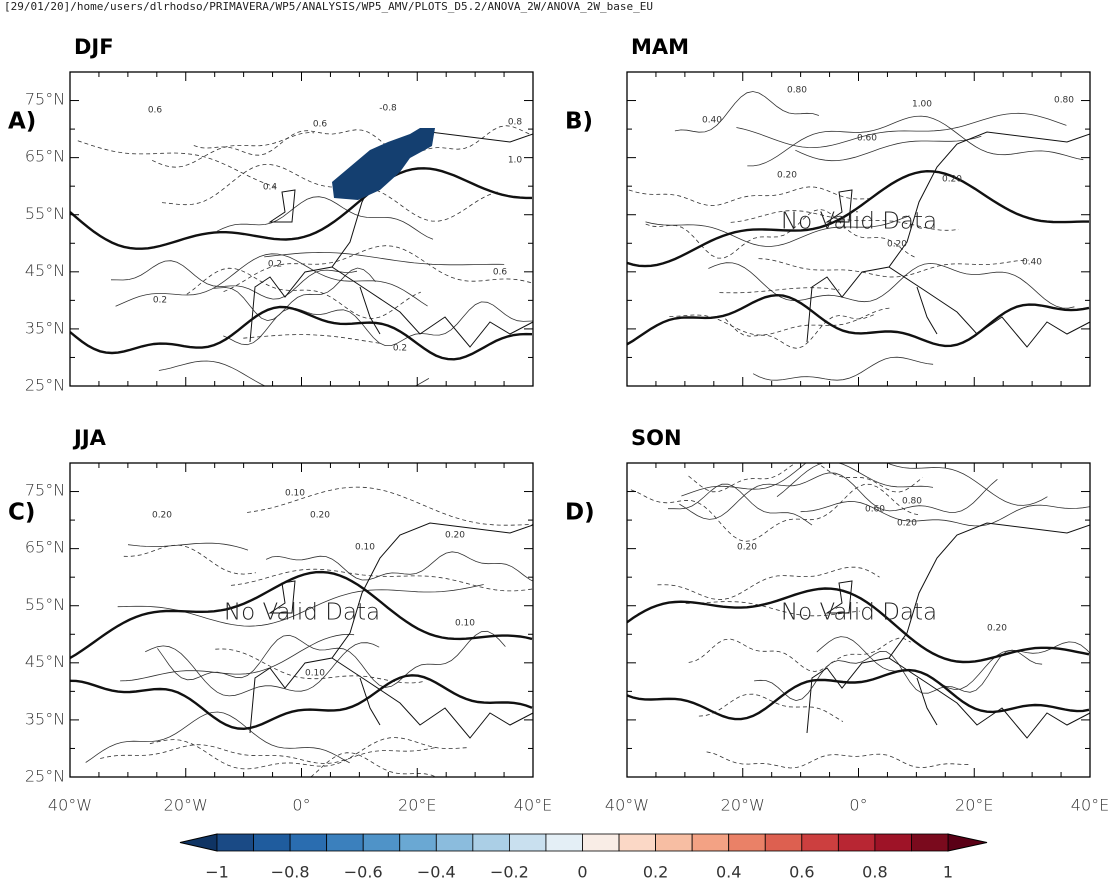 The height and width of the screenshot is (881, 1113). Describe the element at coordinates (875, 510) in the screenshot. I see `contour-label: 0.60` at that location.